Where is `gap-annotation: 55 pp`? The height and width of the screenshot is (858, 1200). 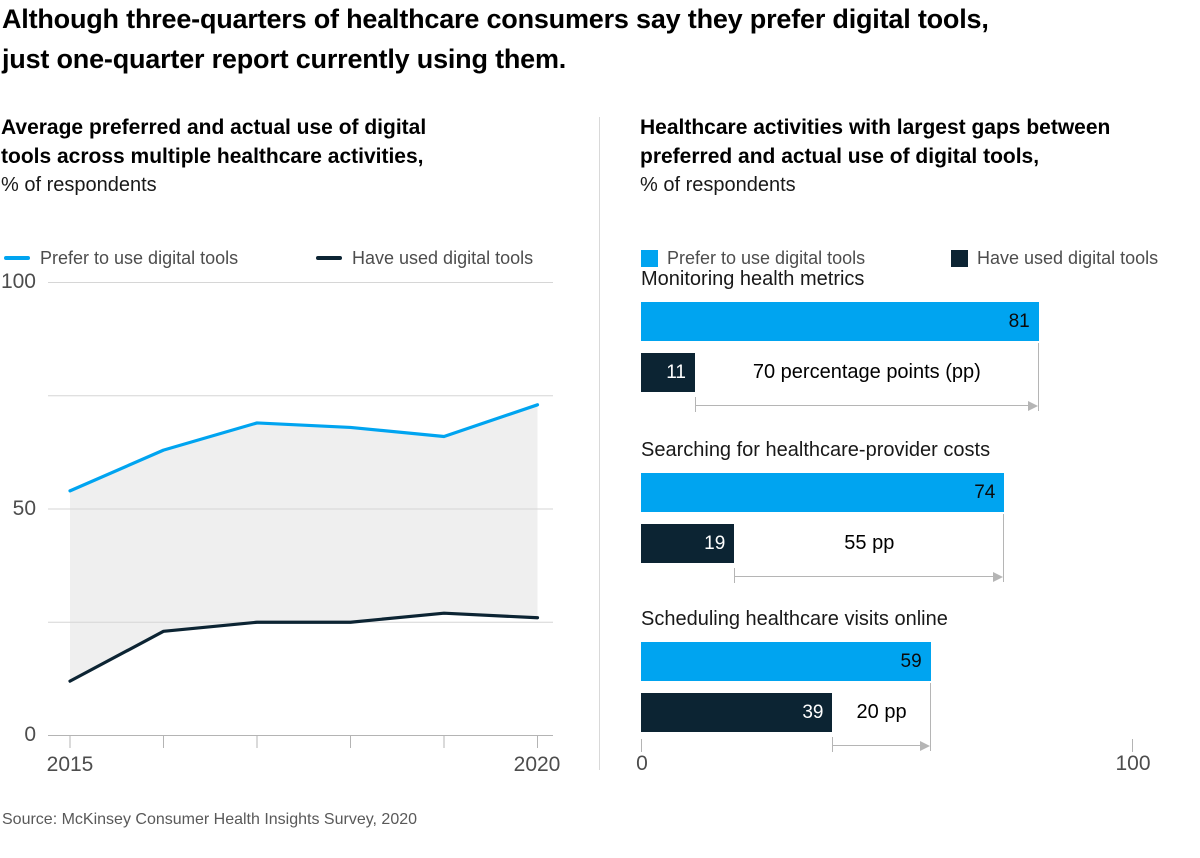
gap-annotation: 55 pp is located at coordinates (869, 543).